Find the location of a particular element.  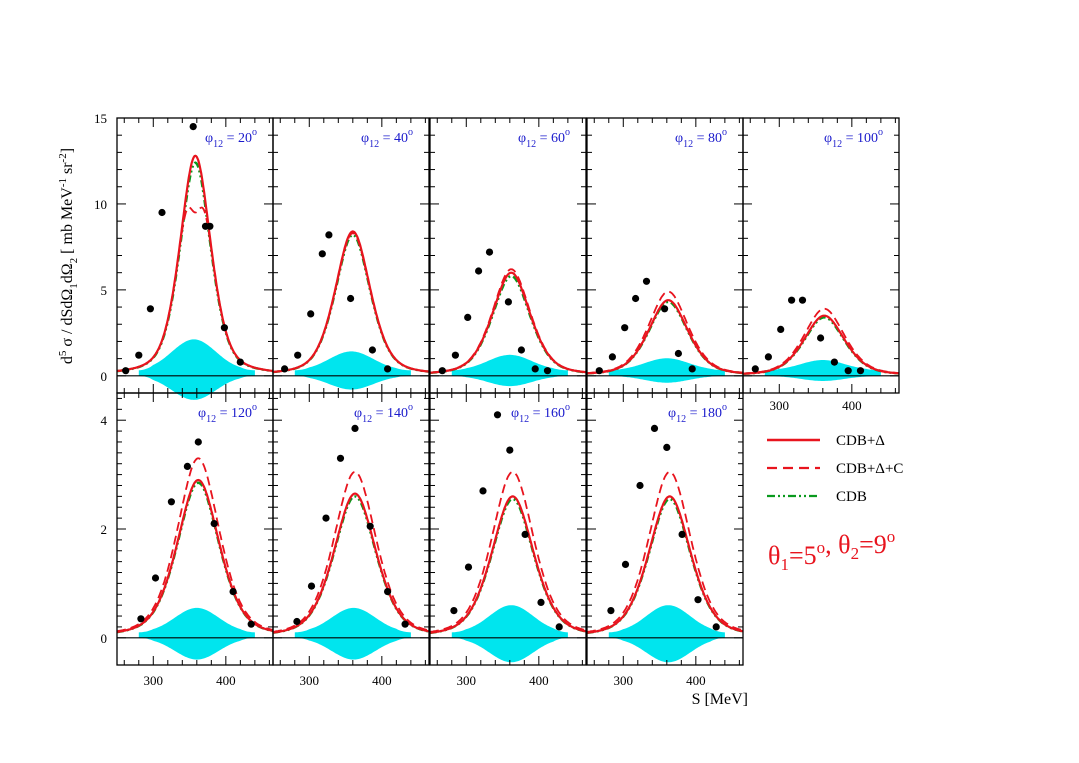

legend: CDB+Δ CDB+Δ+C CDB is located at coordinates (835, 469).